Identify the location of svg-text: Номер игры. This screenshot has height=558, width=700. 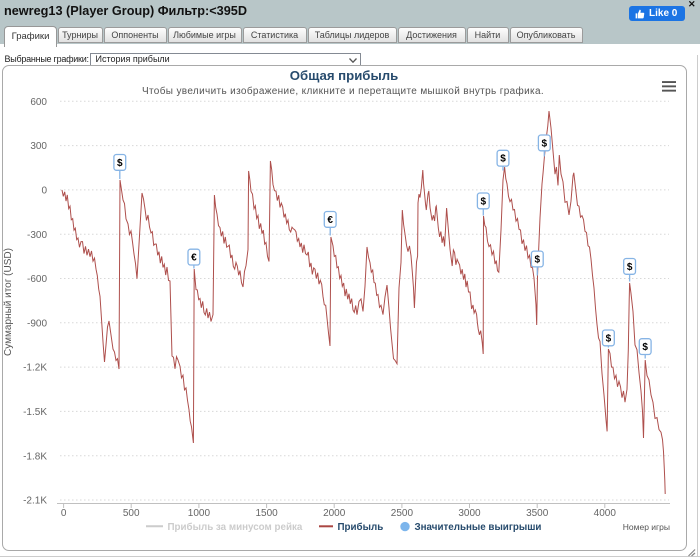
(646, 527).